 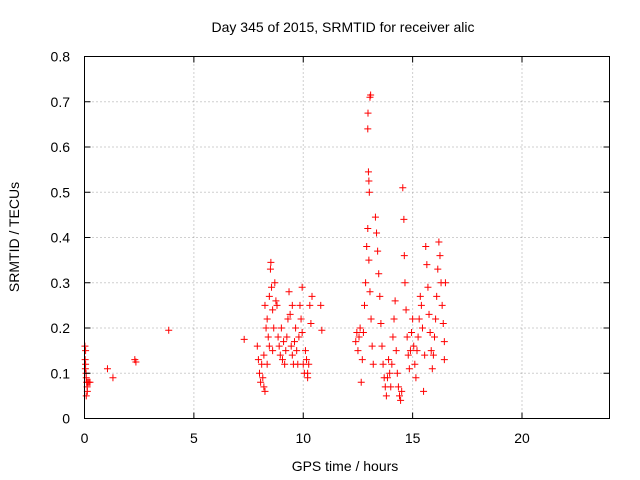 What do you see at coordinates (345, 466) in the screenshot?
I see `x-axis-label: GPS time / hours` at bounding box center [345, 466].